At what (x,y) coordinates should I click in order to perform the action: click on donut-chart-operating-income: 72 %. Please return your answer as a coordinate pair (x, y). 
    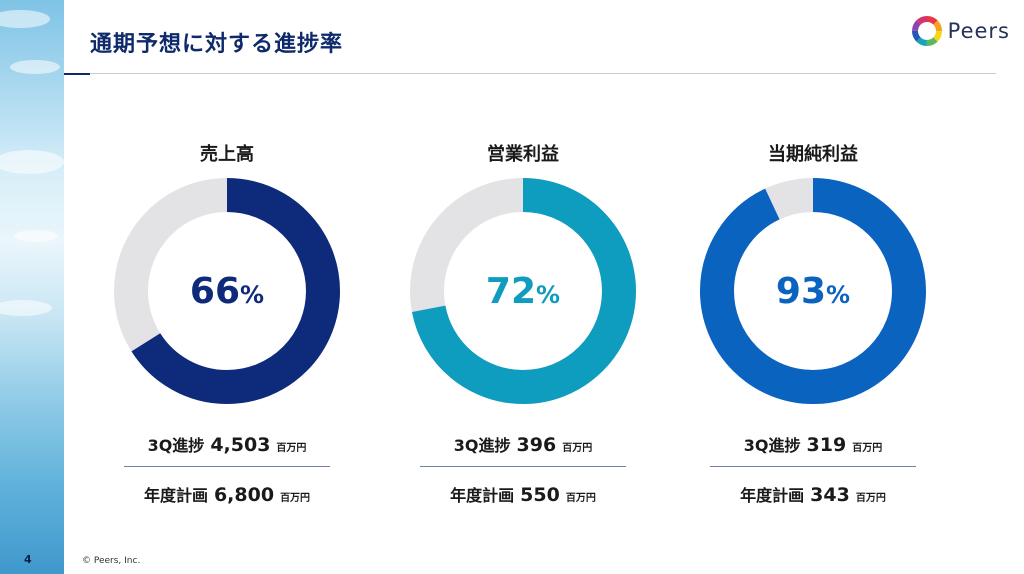
    Looking at the image, I should click on (523, 291).